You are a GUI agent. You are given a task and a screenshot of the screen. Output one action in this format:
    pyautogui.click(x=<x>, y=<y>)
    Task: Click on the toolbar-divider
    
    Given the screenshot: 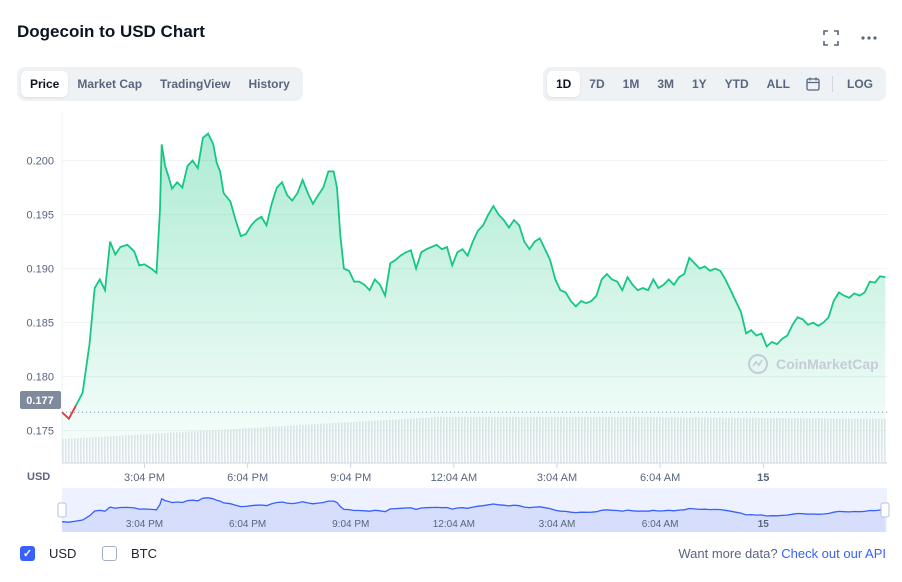 What is the action you would take?
    pyautogui.click(x=832, y=84)
    